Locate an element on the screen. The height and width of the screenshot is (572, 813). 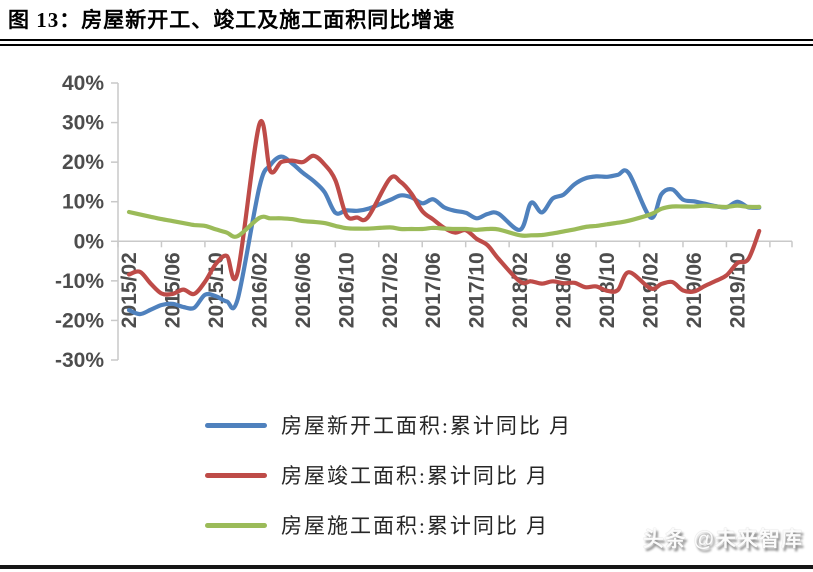
y-axis-label: 30% is located at coordinates (83, 123).